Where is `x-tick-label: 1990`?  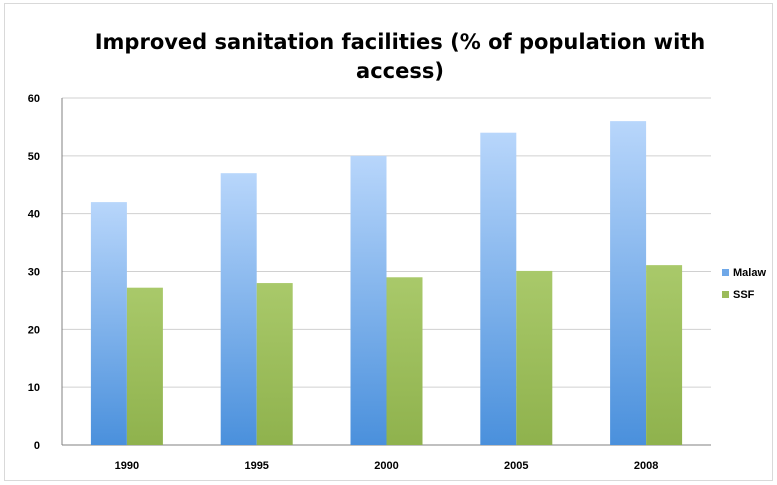
x-tick-label: 1990 is located at coordinates (127, 466).